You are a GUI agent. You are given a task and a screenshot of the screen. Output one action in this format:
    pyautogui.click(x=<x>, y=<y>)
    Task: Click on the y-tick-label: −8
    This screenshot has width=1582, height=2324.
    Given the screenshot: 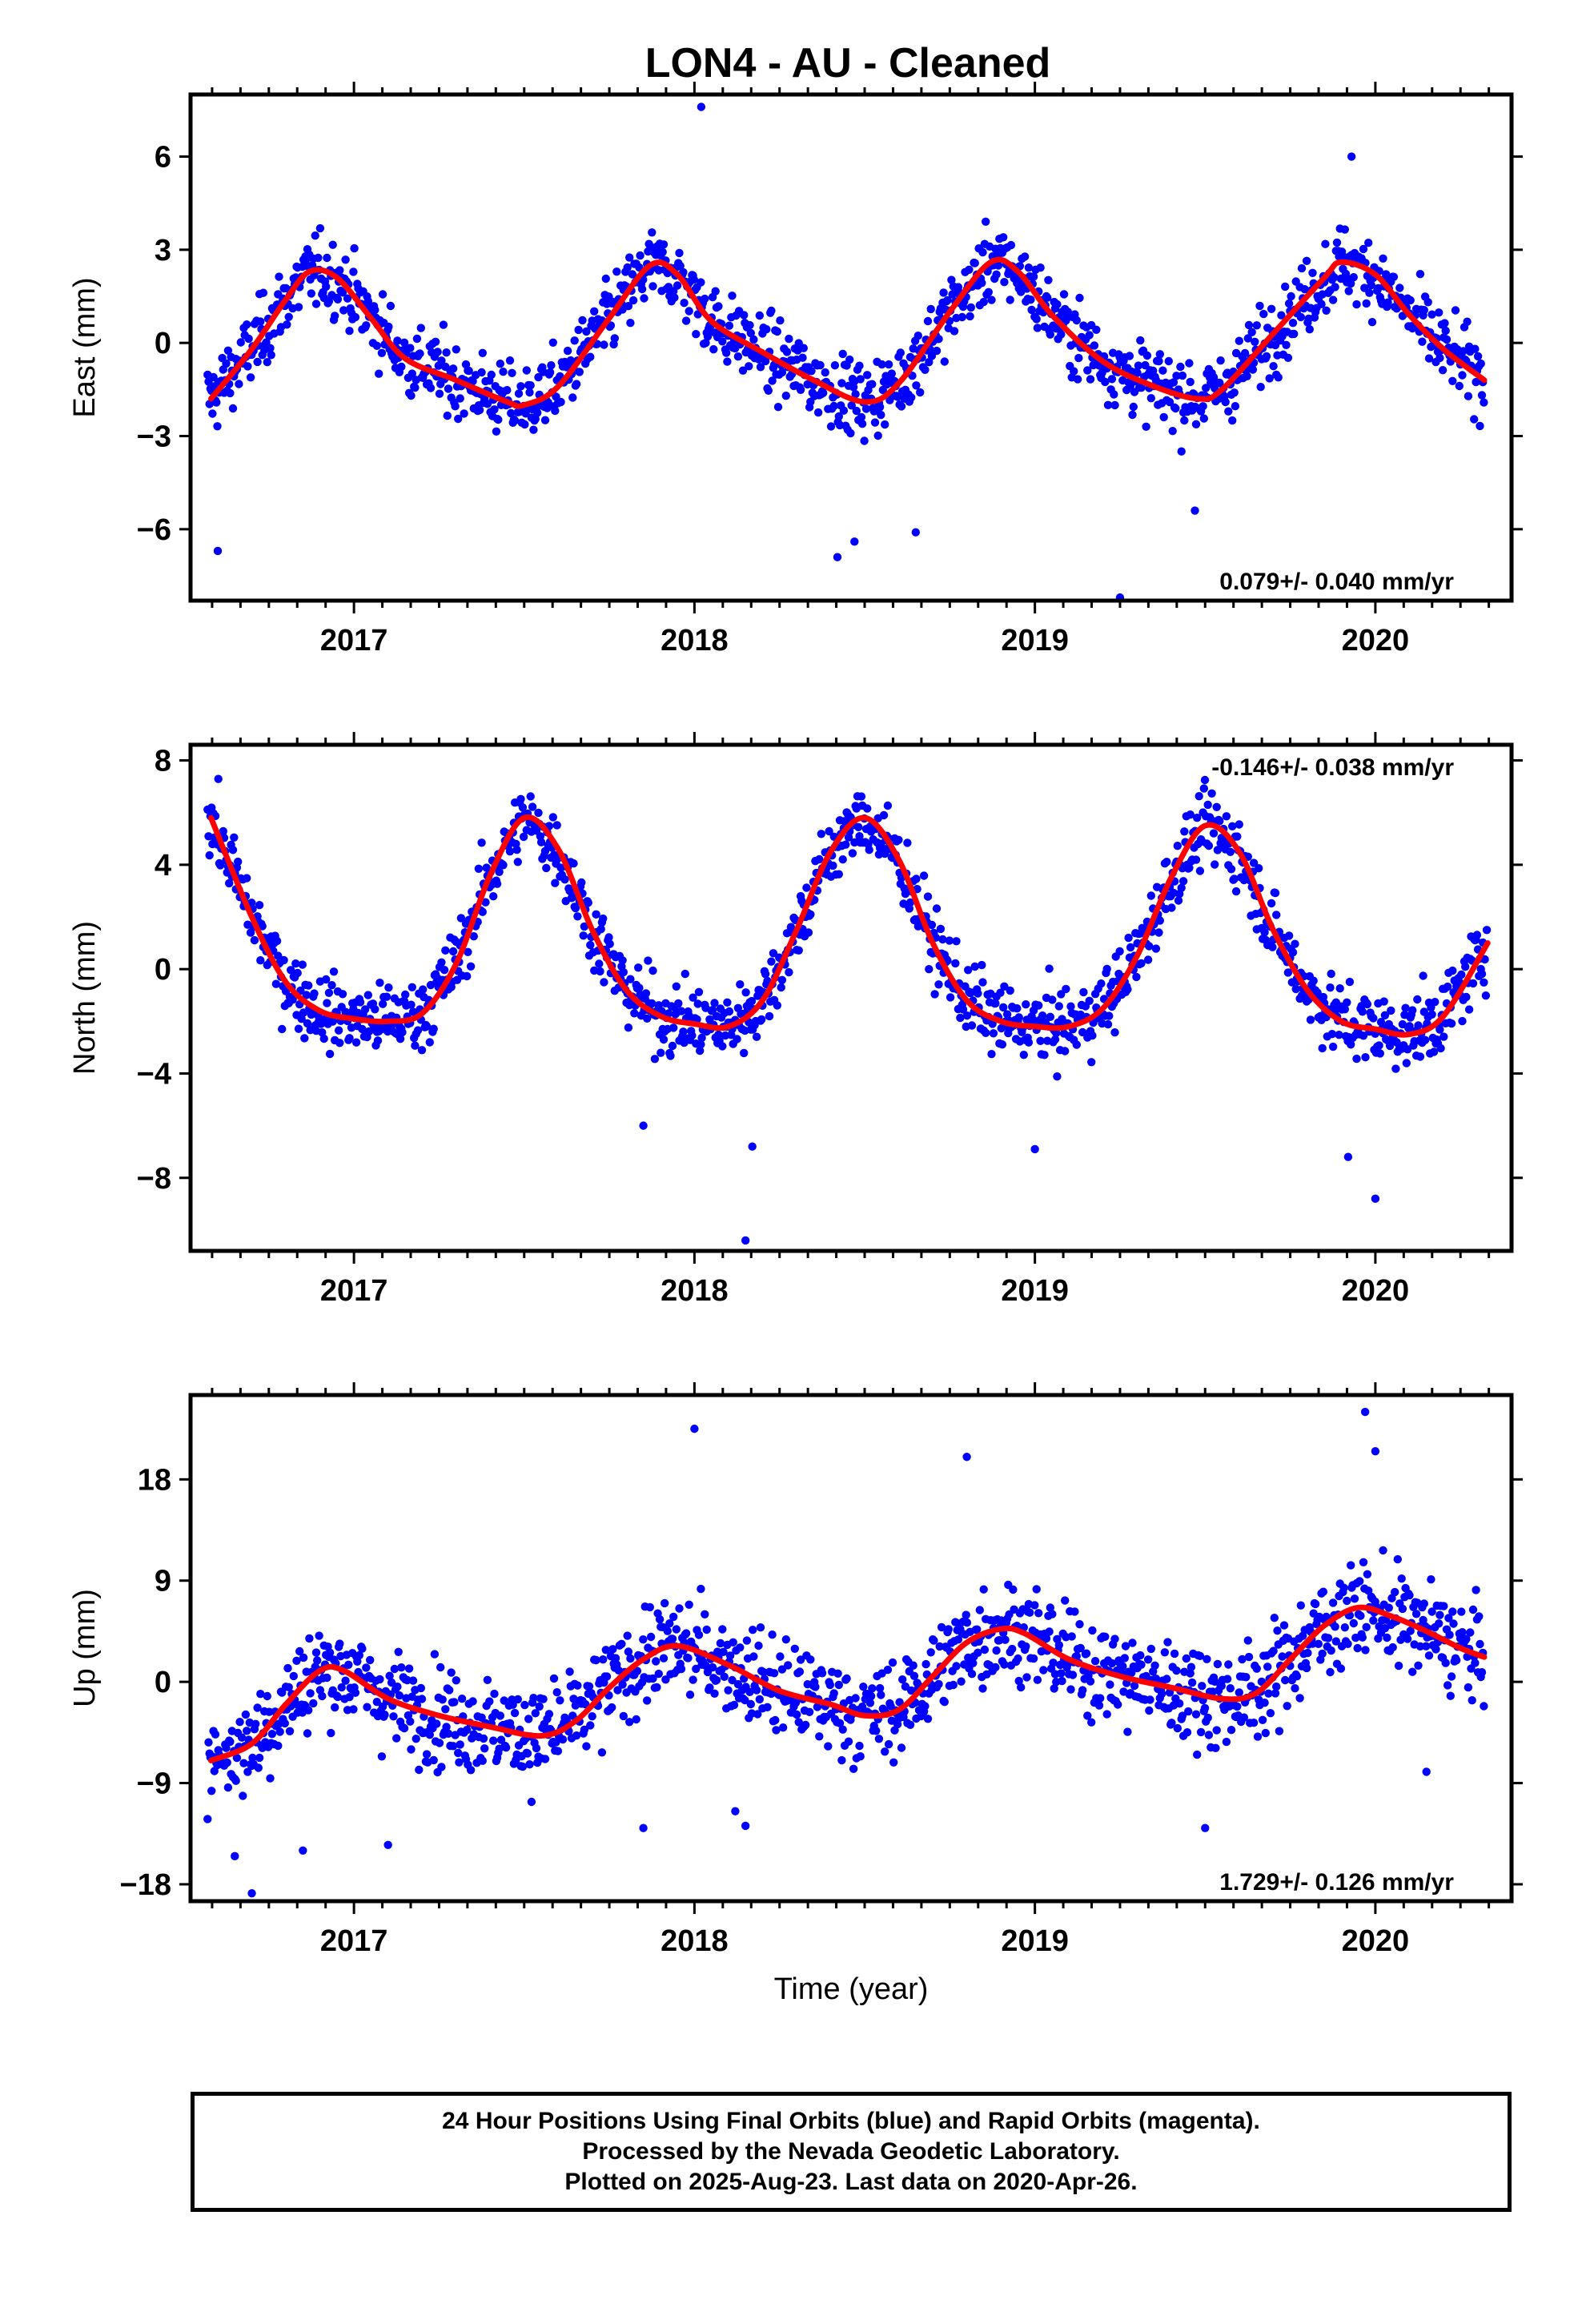 What is the action you would take?
    pyautogui.click(x=154, y=1179)
    